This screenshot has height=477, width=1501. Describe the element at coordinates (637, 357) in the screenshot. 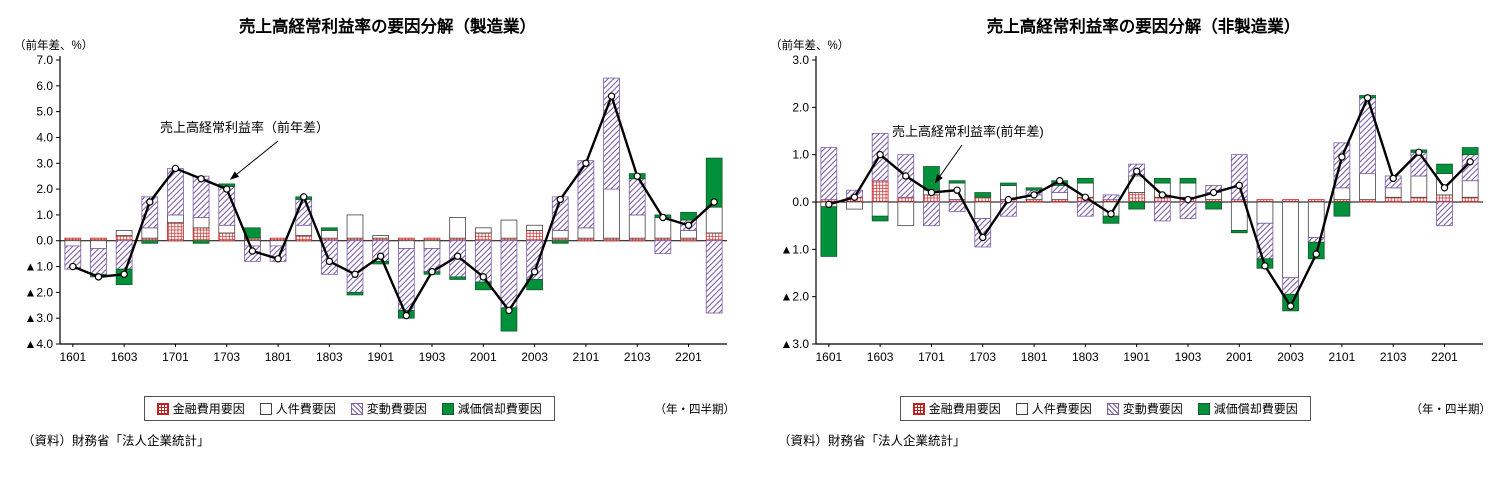

I see `x-tick-label: 2103` at that location.